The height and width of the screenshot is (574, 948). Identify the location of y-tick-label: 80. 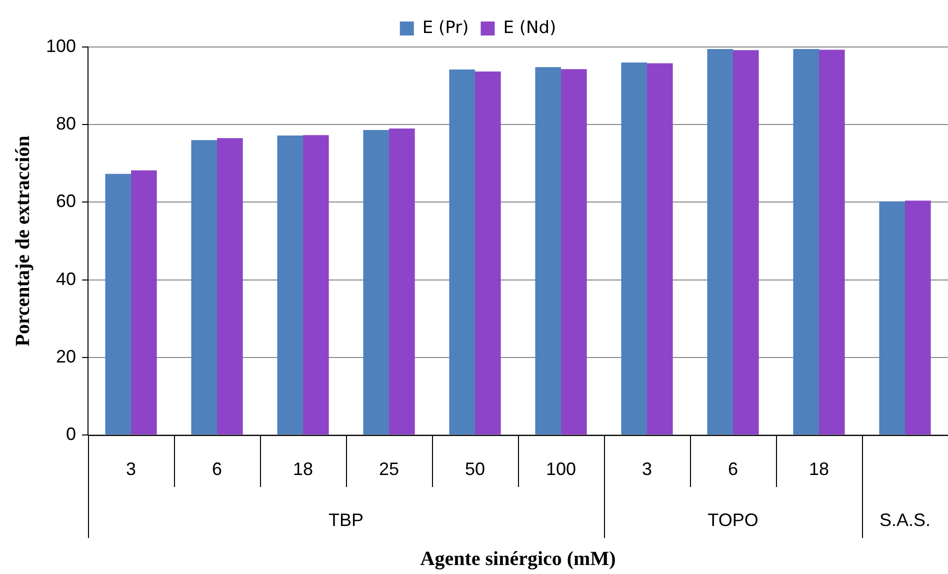
(66, 124).